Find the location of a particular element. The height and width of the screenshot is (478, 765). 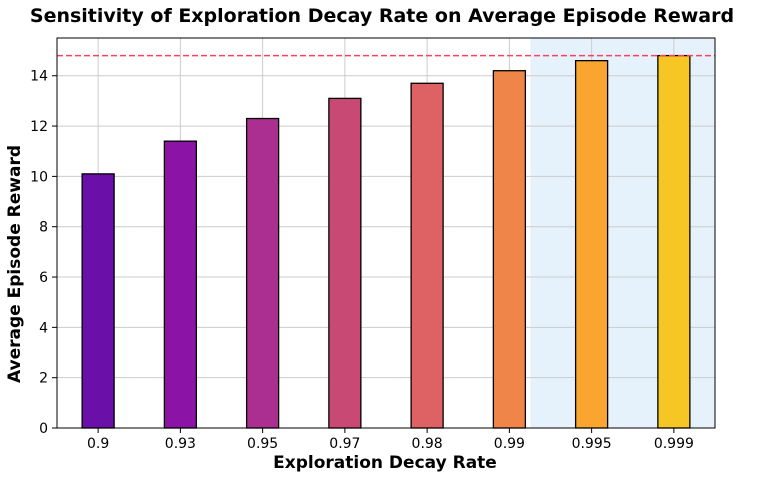

x-tick-label: 0.97 is located at coordinates (344, 444).